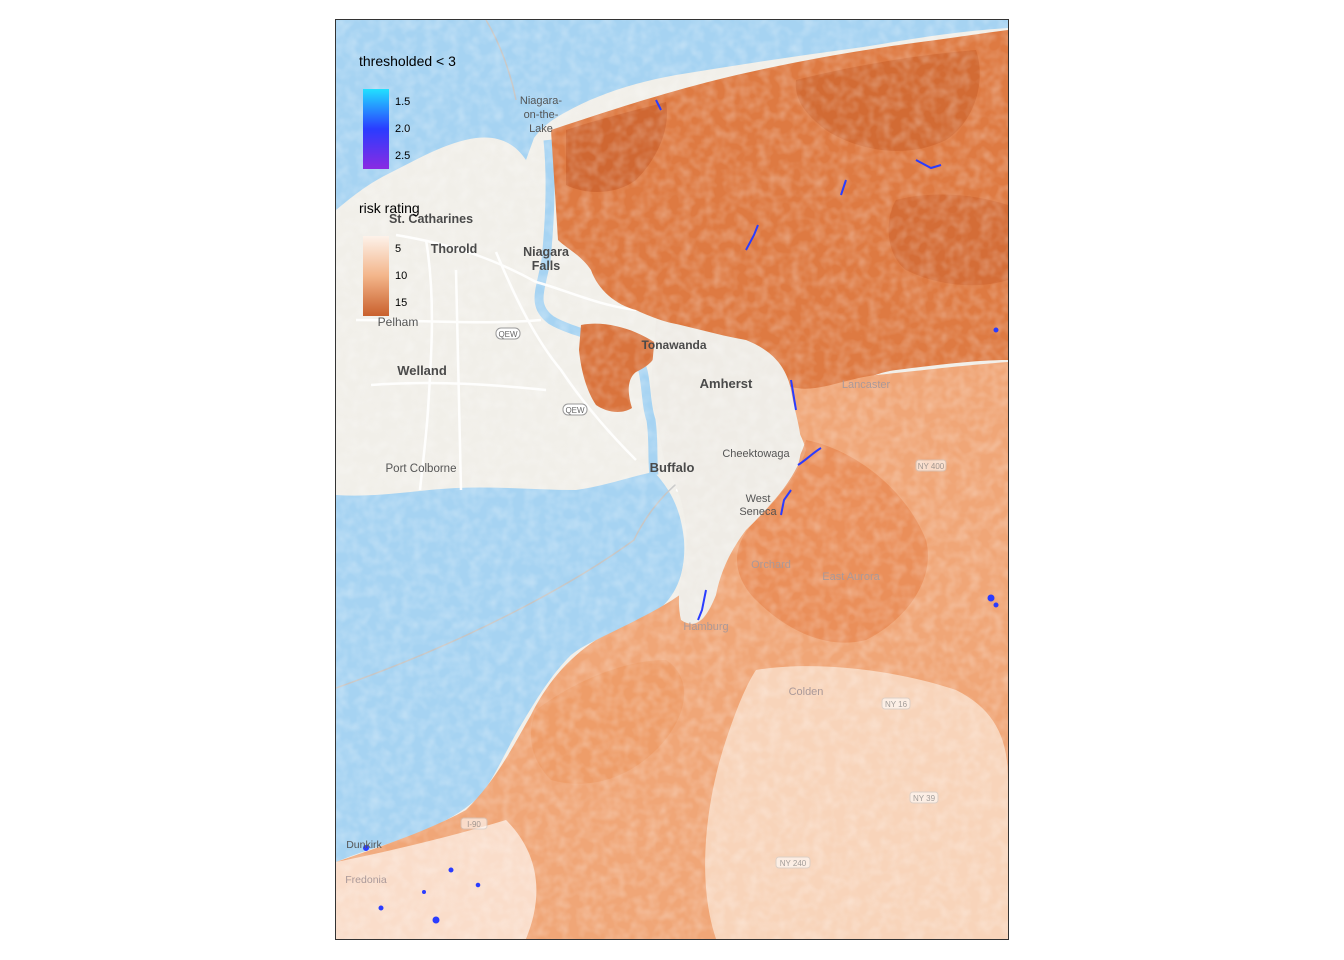 The height and width of the screenshot is (960, 1344). Describe the element at coordinates (401, 303) in the screenshot. I see `legend-risk-tick-3: 15` at that location.